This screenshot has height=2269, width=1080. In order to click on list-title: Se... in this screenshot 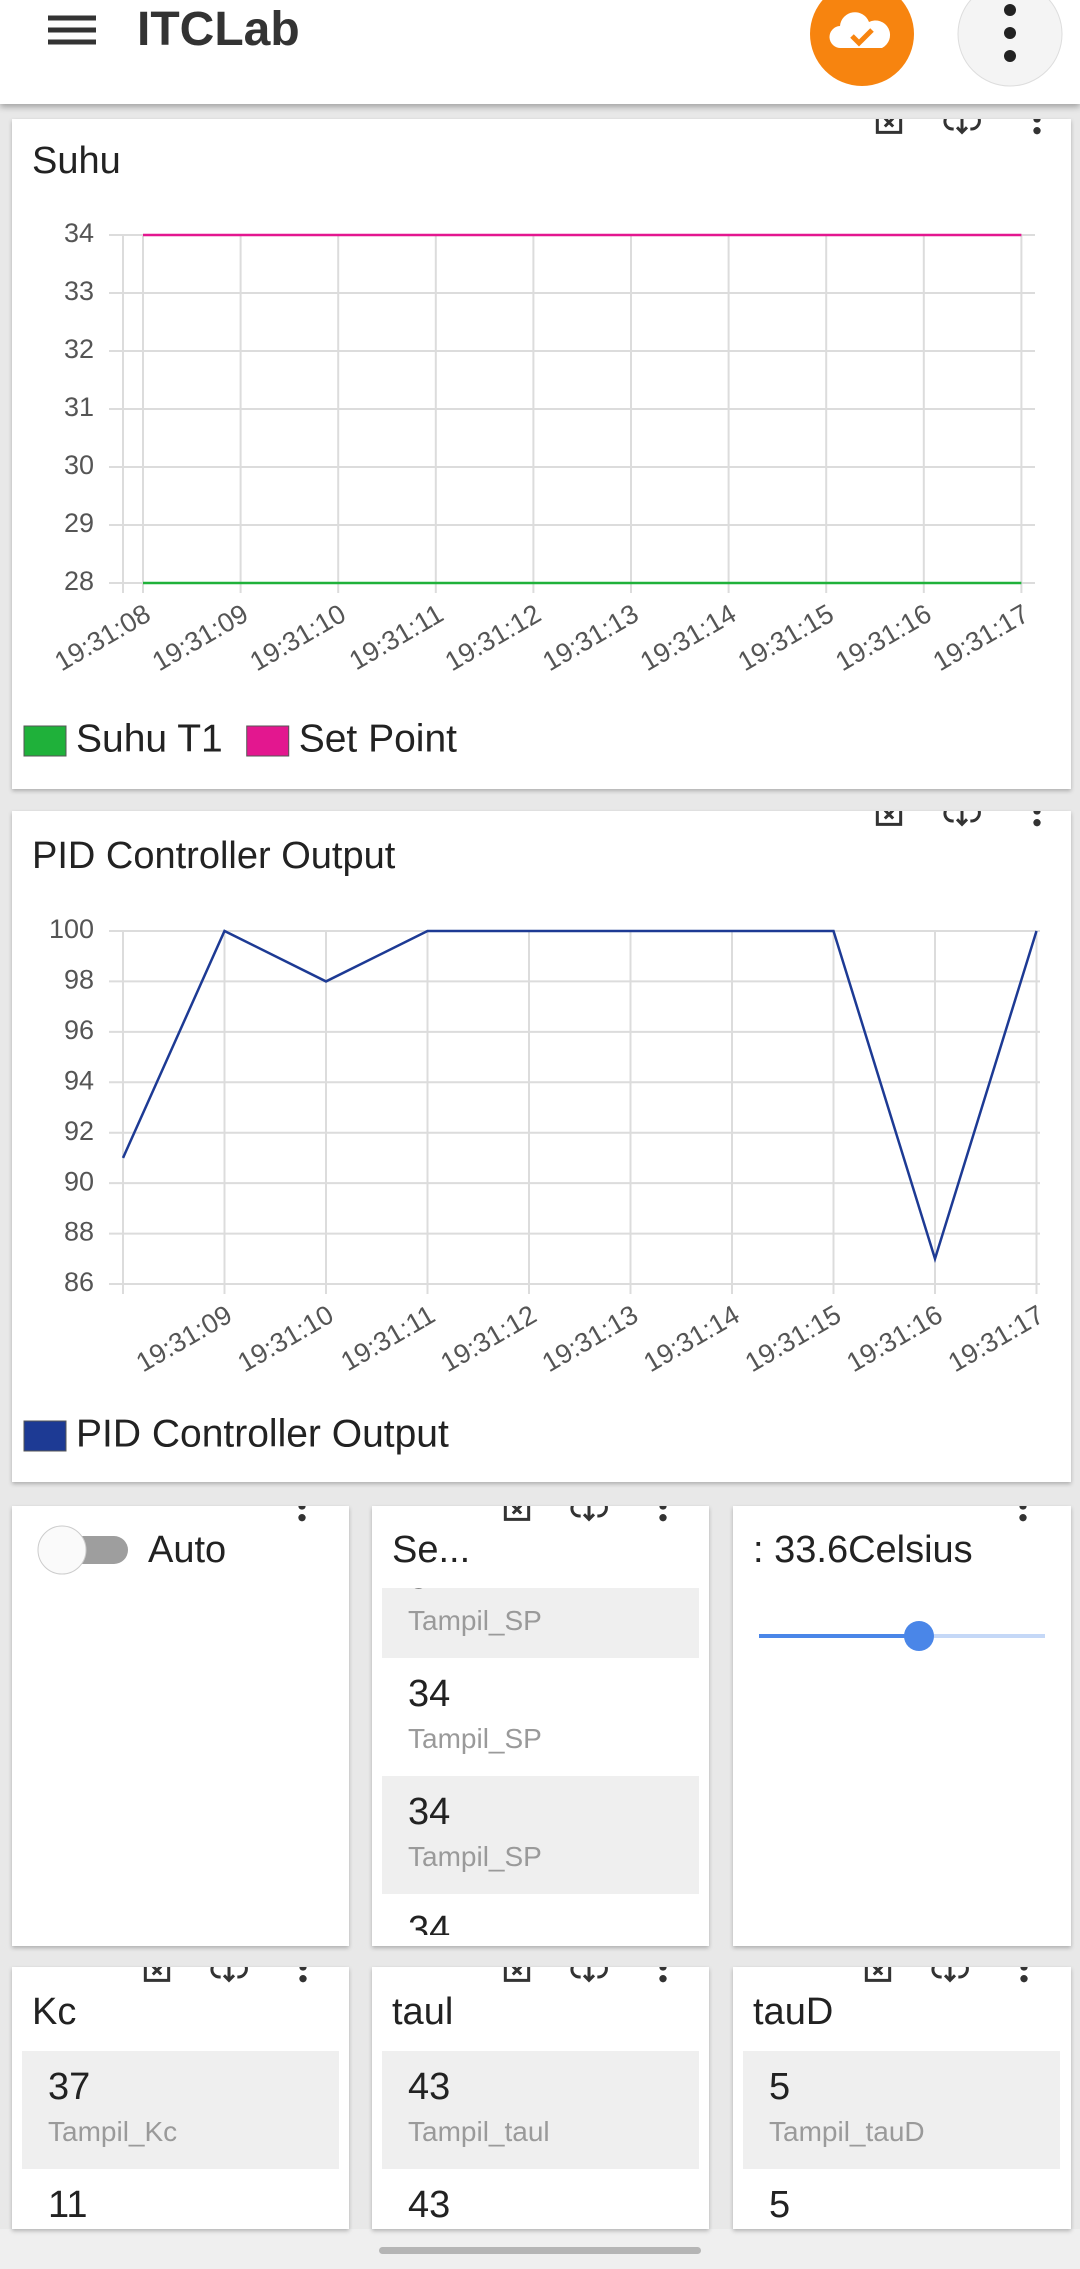, I will do `click(431, 1550)`.